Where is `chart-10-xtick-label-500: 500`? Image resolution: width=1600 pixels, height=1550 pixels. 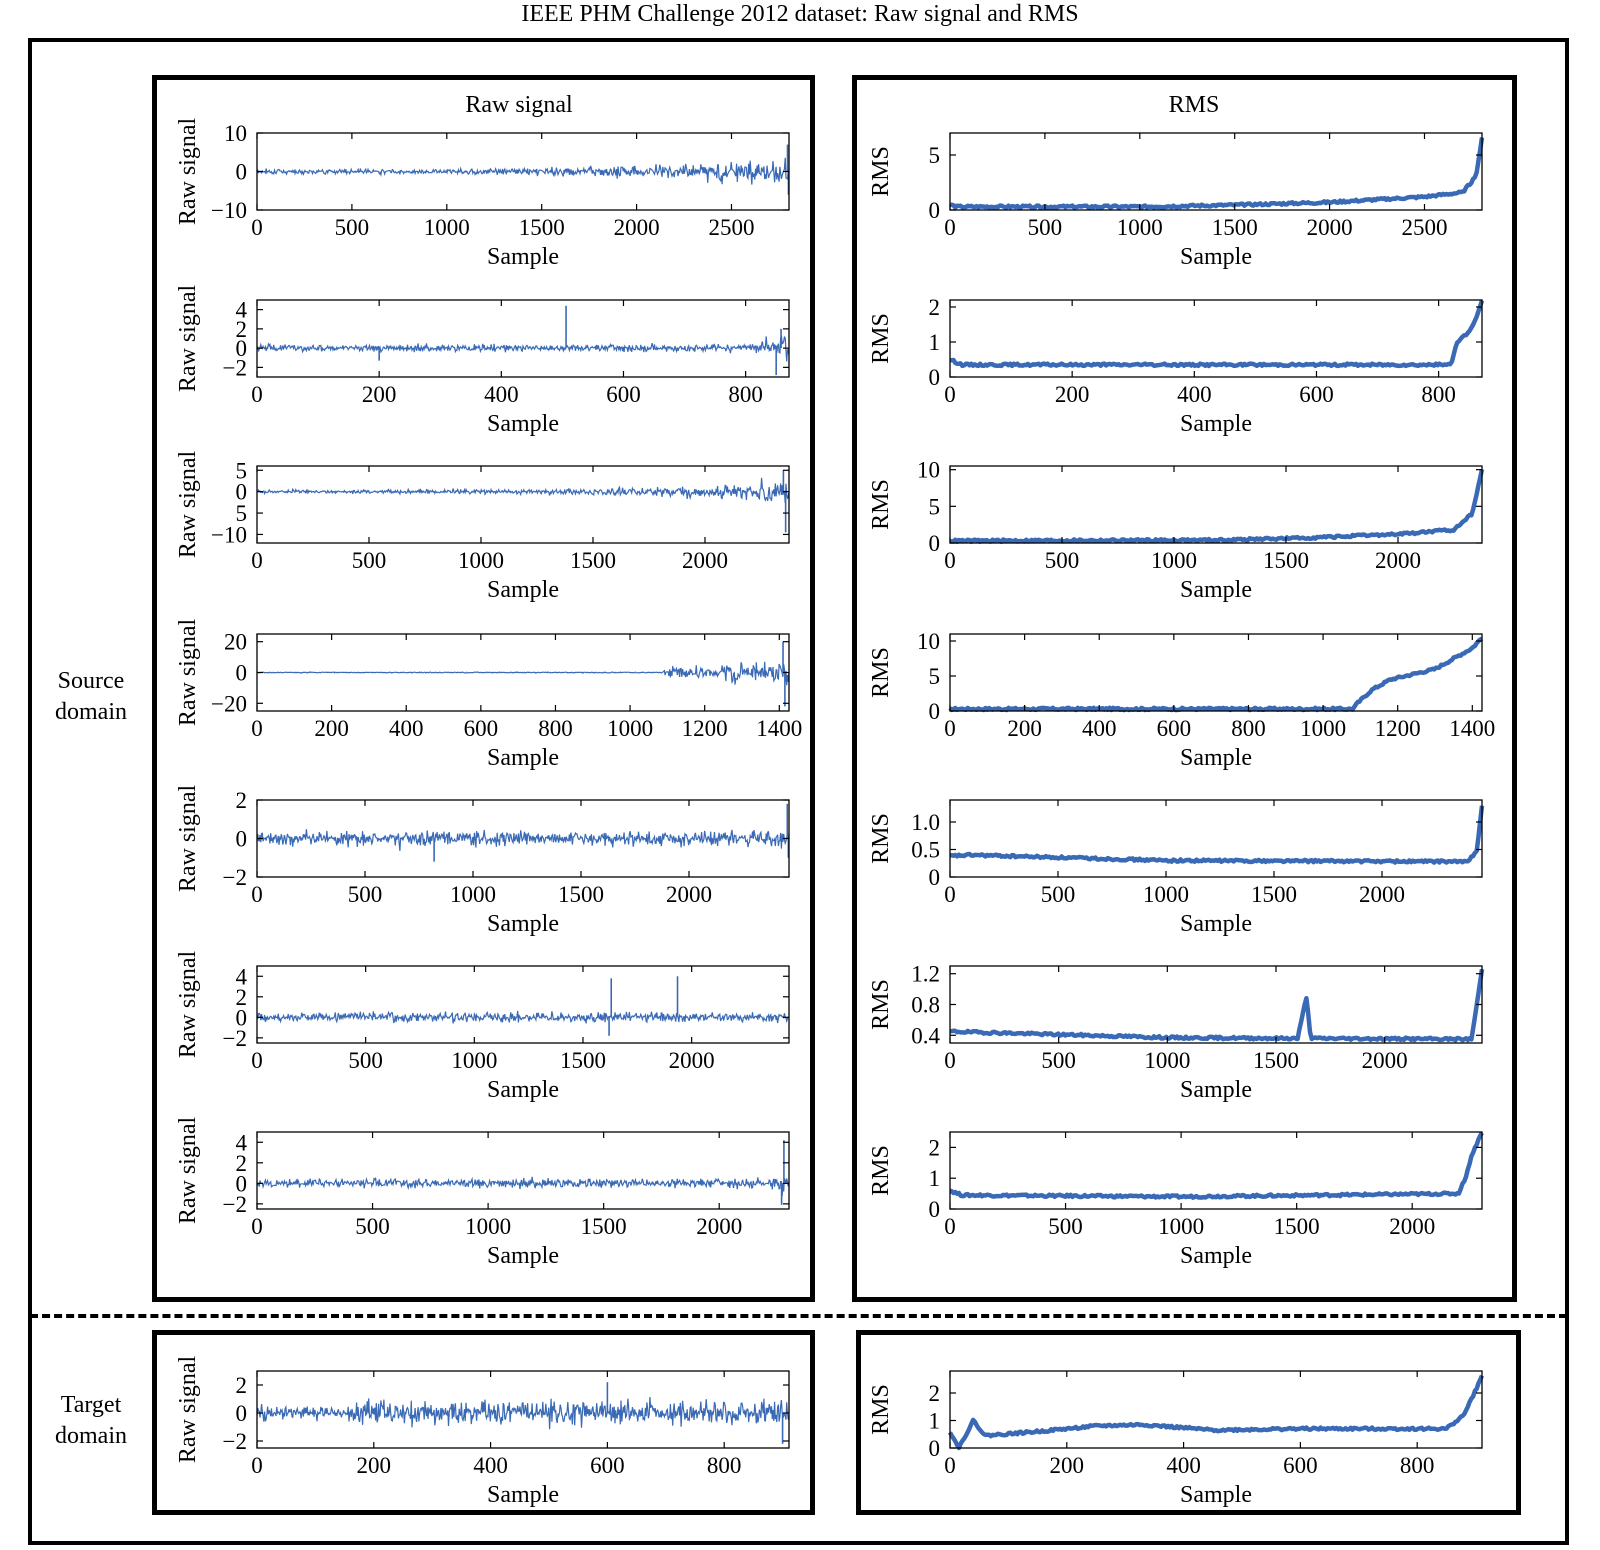 chart-10-xtick-label-500: 500 is located at coordinates (1062, 560).